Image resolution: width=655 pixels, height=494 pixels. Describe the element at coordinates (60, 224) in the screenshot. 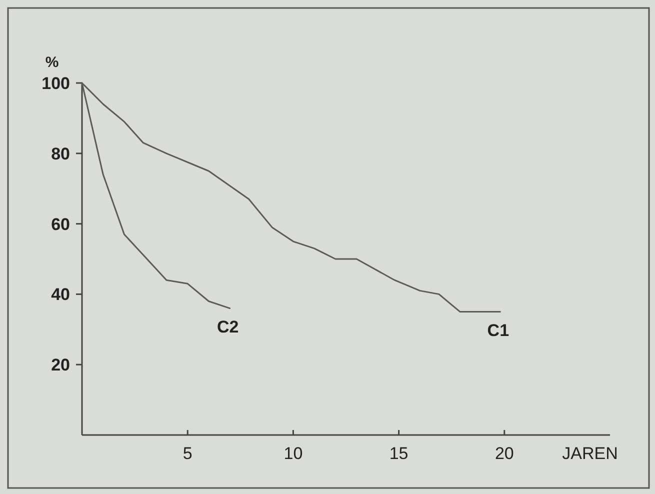

I see `y-tick-label: 60` at that location.